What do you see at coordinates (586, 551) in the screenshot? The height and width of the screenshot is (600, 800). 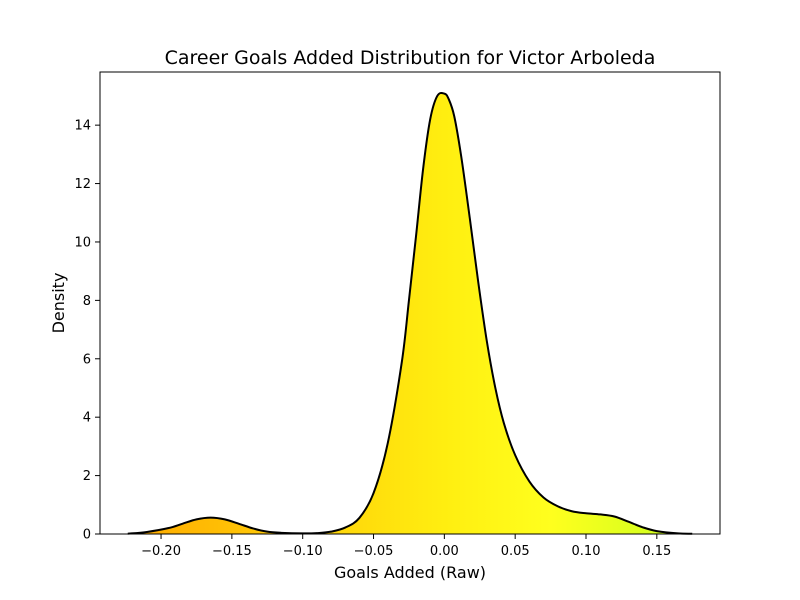 I see `x-tick-label: 0.10` at bounding box center [586, 551].